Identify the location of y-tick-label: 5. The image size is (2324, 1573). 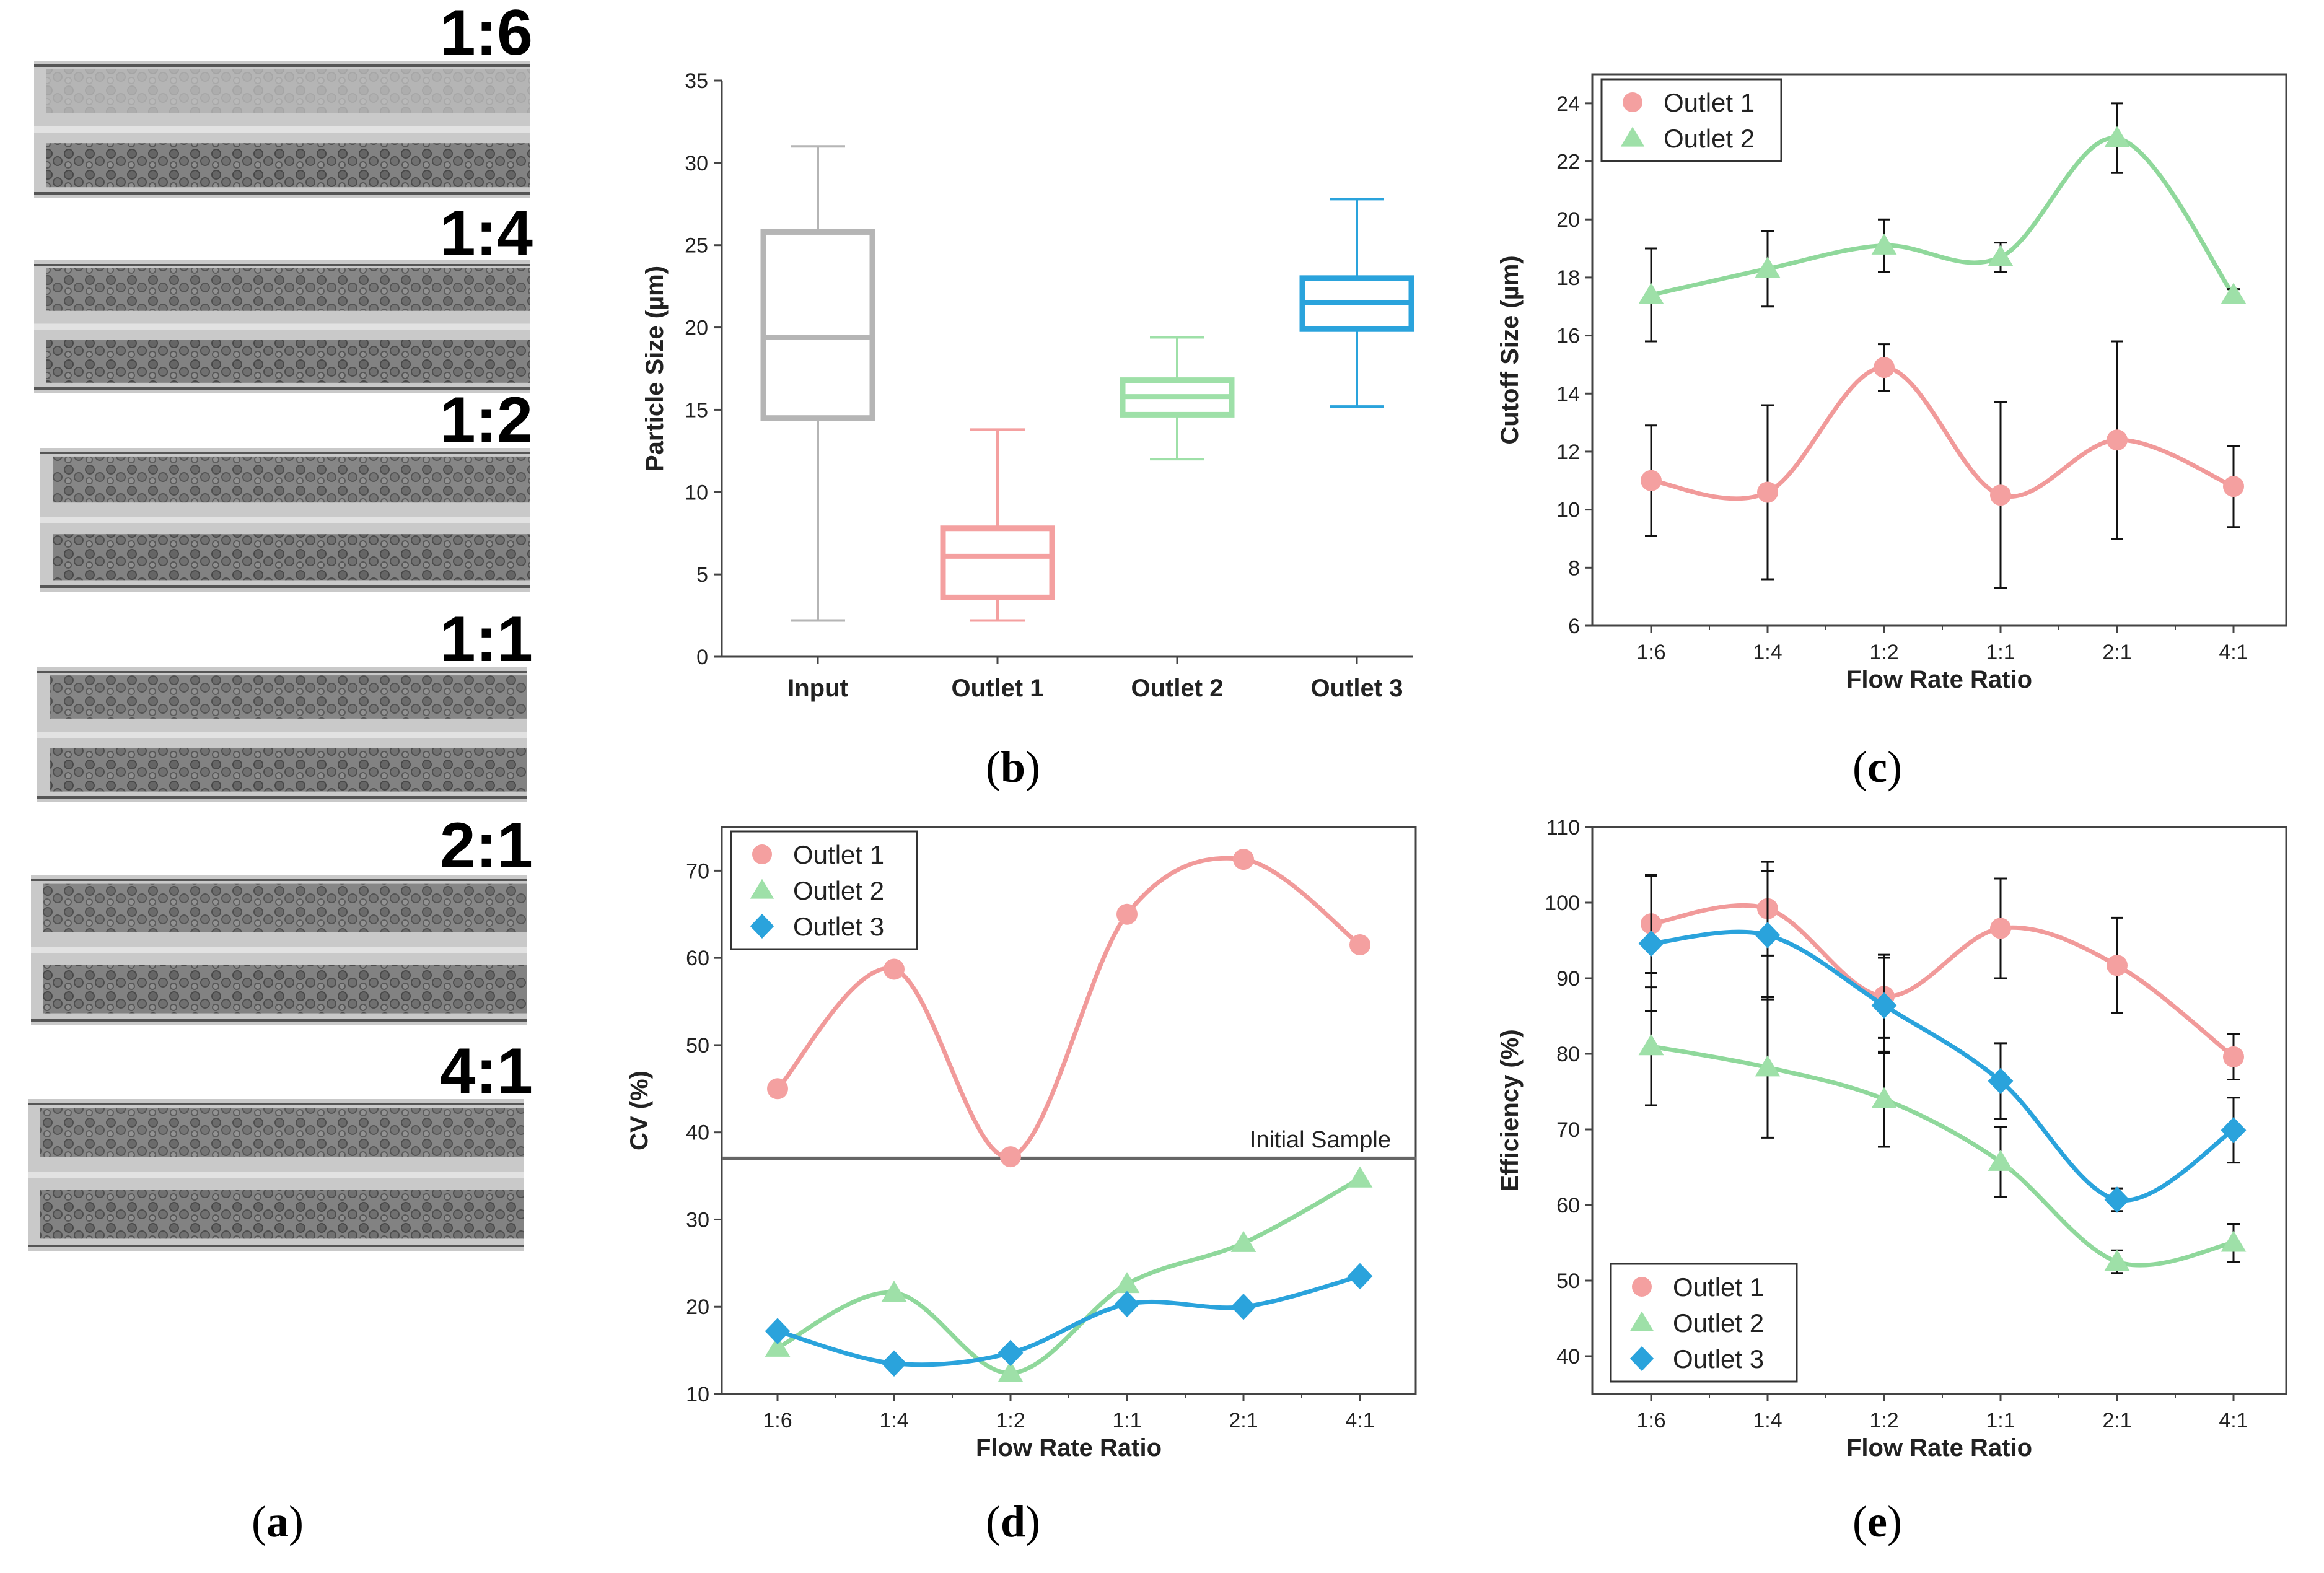
(702, 575).